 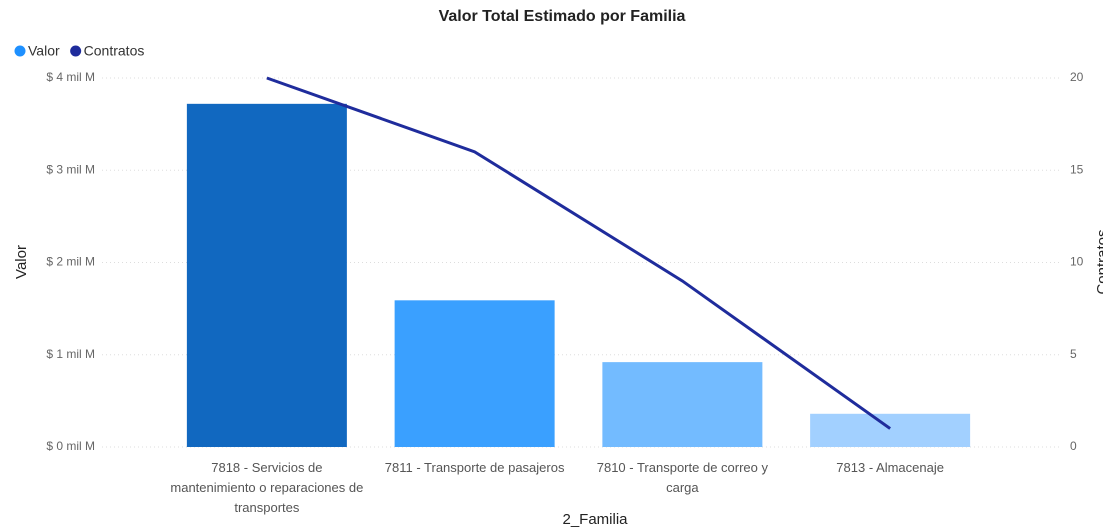 What do you see at coordinates (1098, 261) in the screenshot?
I see `y2-axis-title: Contratos` at bounding box center [1098, 261].